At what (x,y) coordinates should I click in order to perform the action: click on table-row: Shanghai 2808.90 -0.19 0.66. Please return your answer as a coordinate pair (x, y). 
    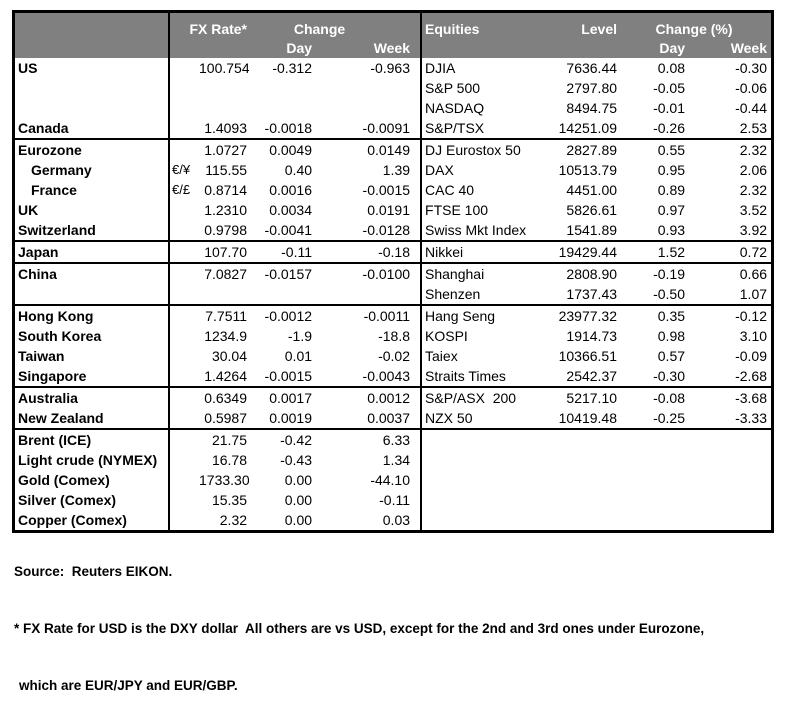
    Looking at the image, I should click on (596, 273).